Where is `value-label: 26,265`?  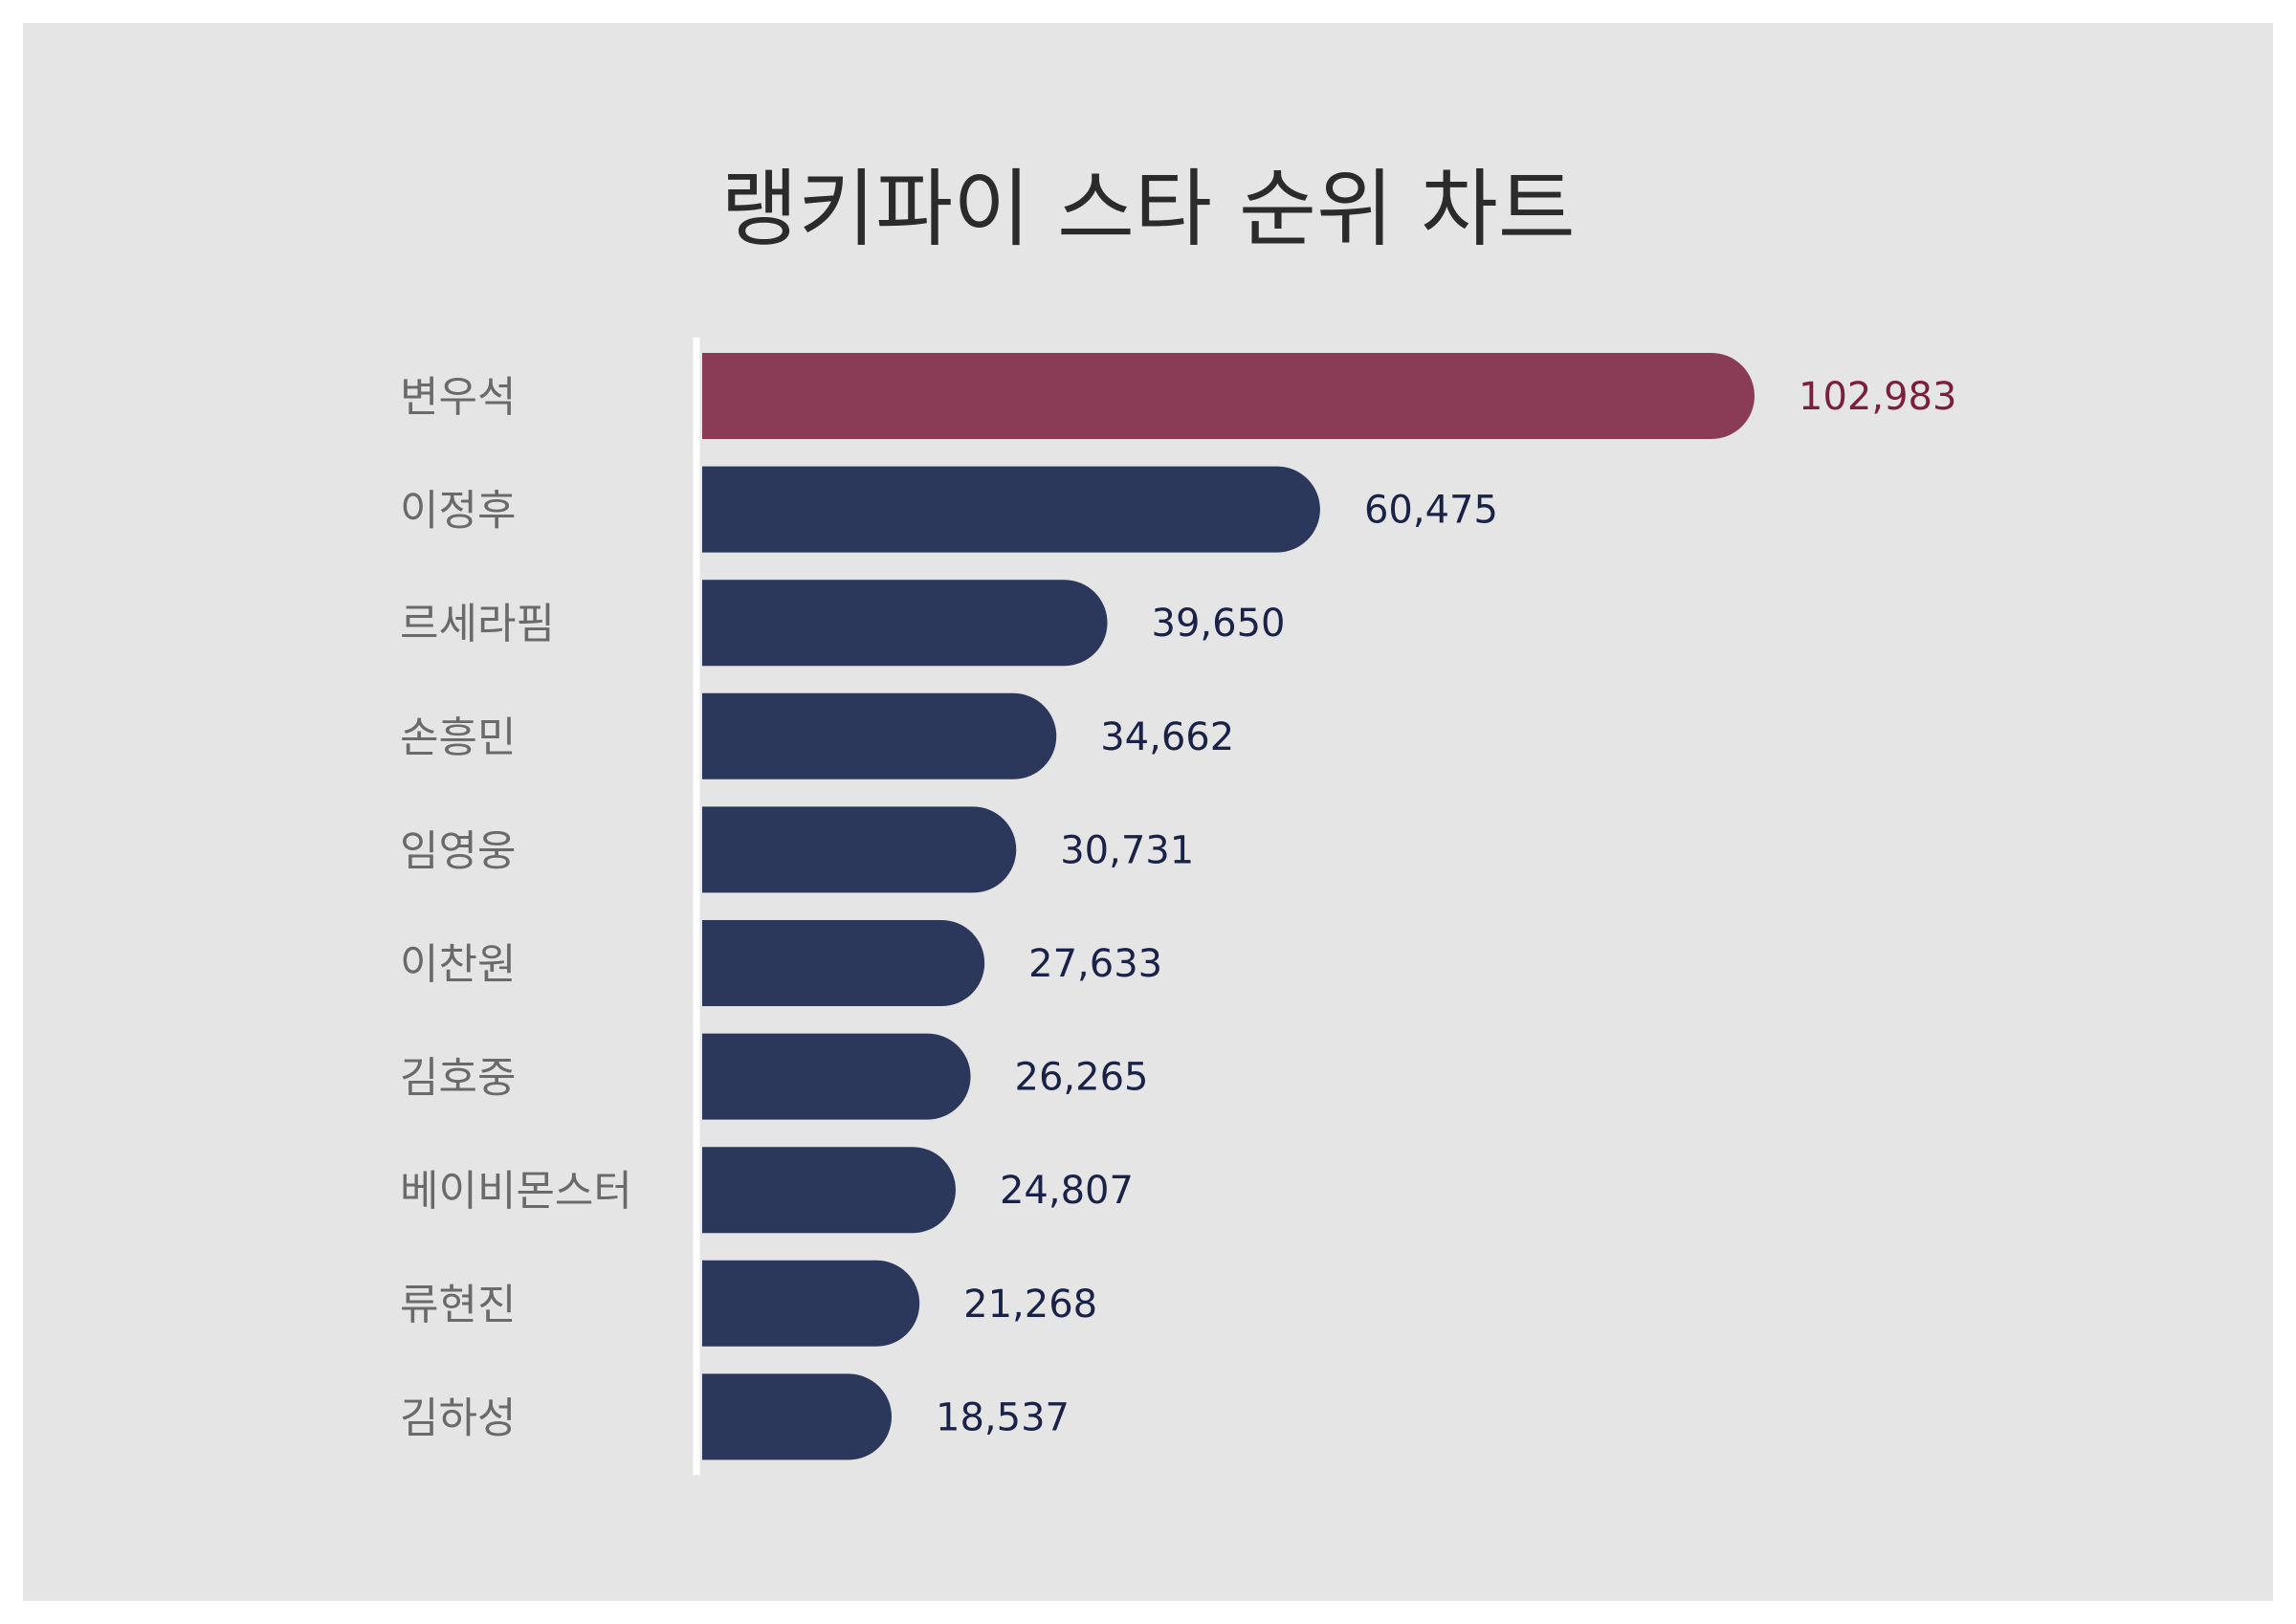 value-label: 26,265 is located at coordinates (1082, 1078).